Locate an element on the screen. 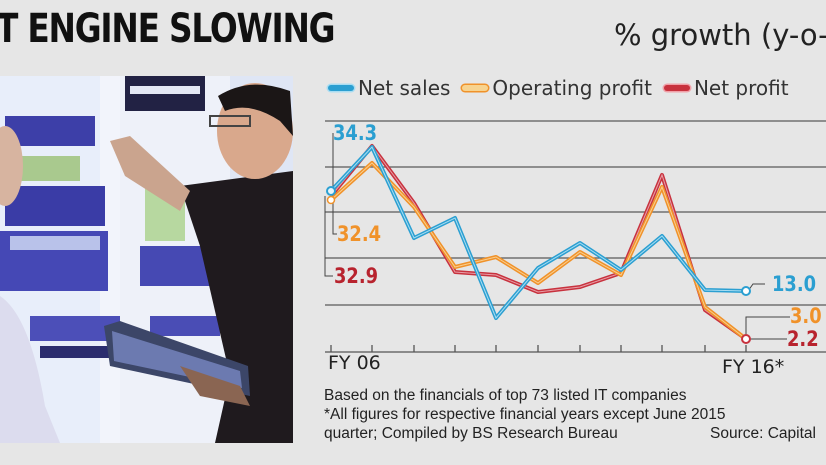 Image resolution: width=826 pixels, height=465 pixels. x-axis is located at coordinates (575, 349).